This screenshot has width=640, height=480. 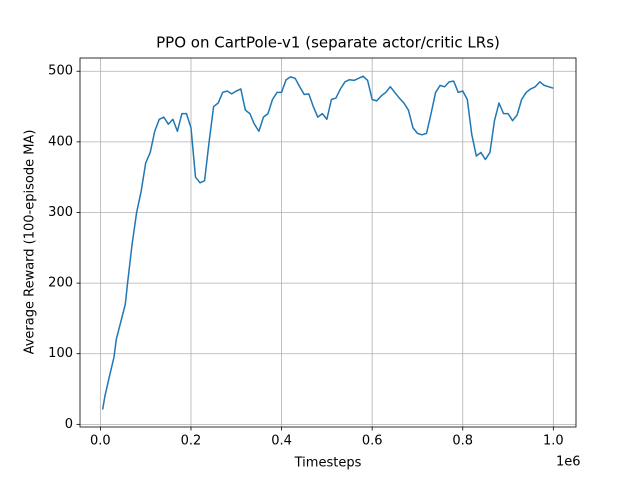 I want to click on x-tick-label: 0.8, so click(x=462, y=441).